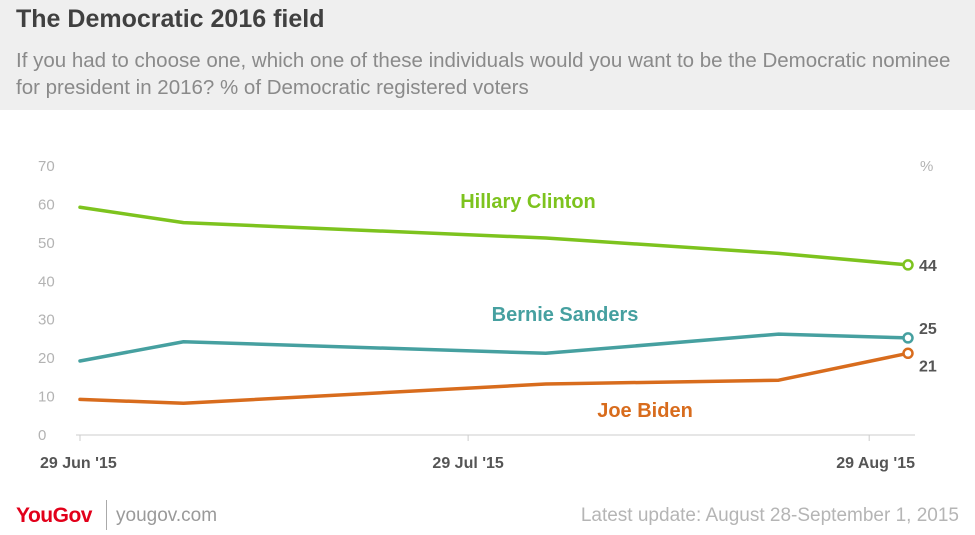  I want to click on y-tick-label: 30, so click(46, 320).